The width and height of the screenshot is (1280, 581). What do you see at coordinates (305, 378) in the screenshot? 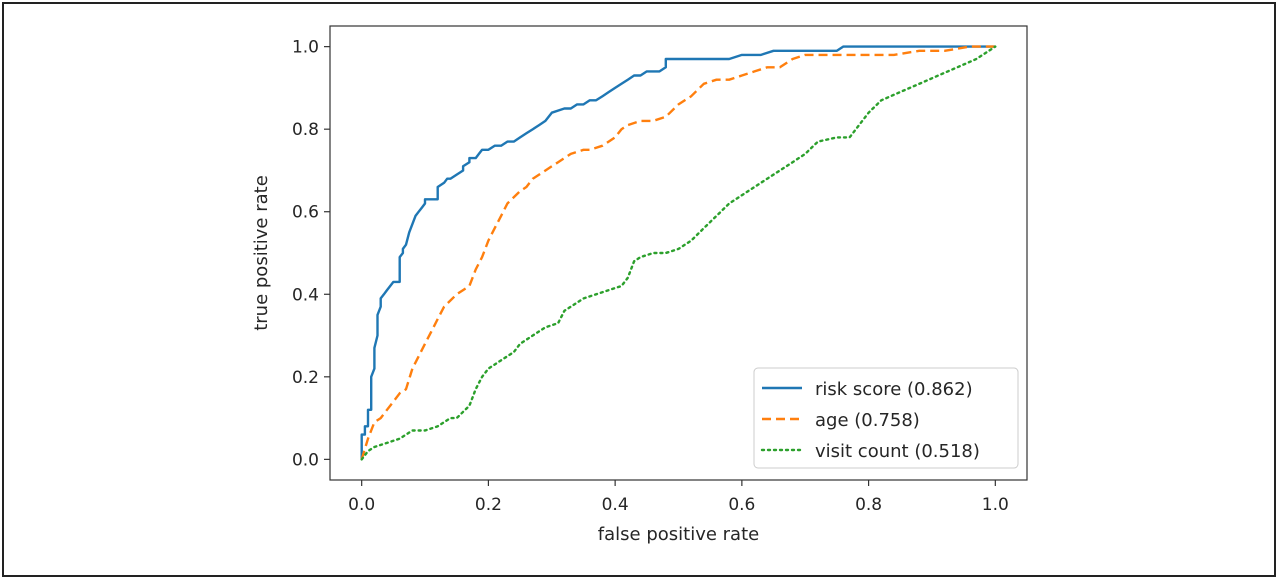
I see `y-tick-label: 0.2` at bounding box center [305, 378].